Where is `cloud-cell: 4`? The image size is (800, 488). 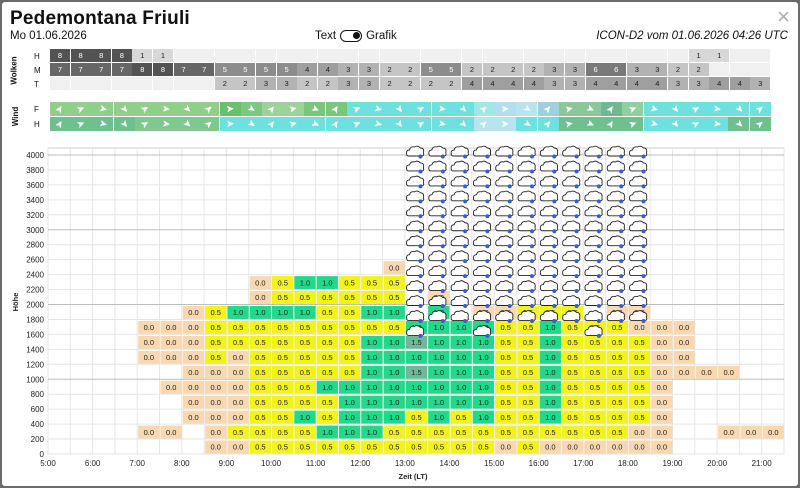 cloud-cell: 4 is located at coordinates (616, 83).